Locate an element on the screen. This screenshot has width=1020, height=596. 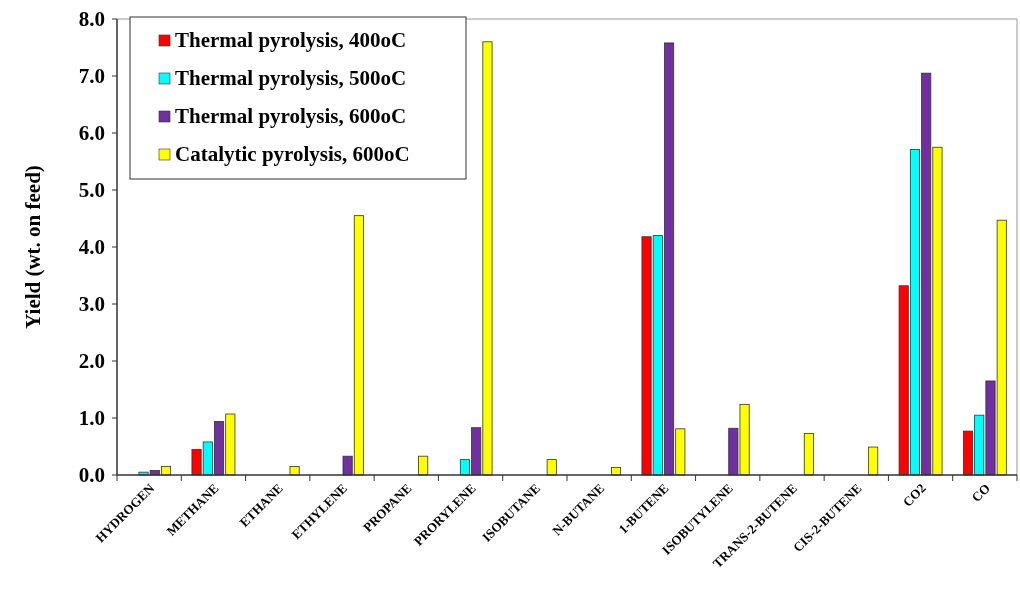
y-tick-label: 0.0 is located at coordinates (91, 475).